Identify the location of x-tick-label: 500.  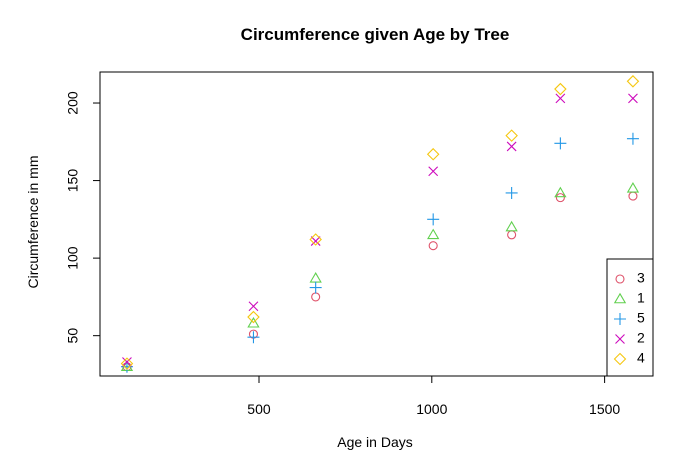
(259, 409).